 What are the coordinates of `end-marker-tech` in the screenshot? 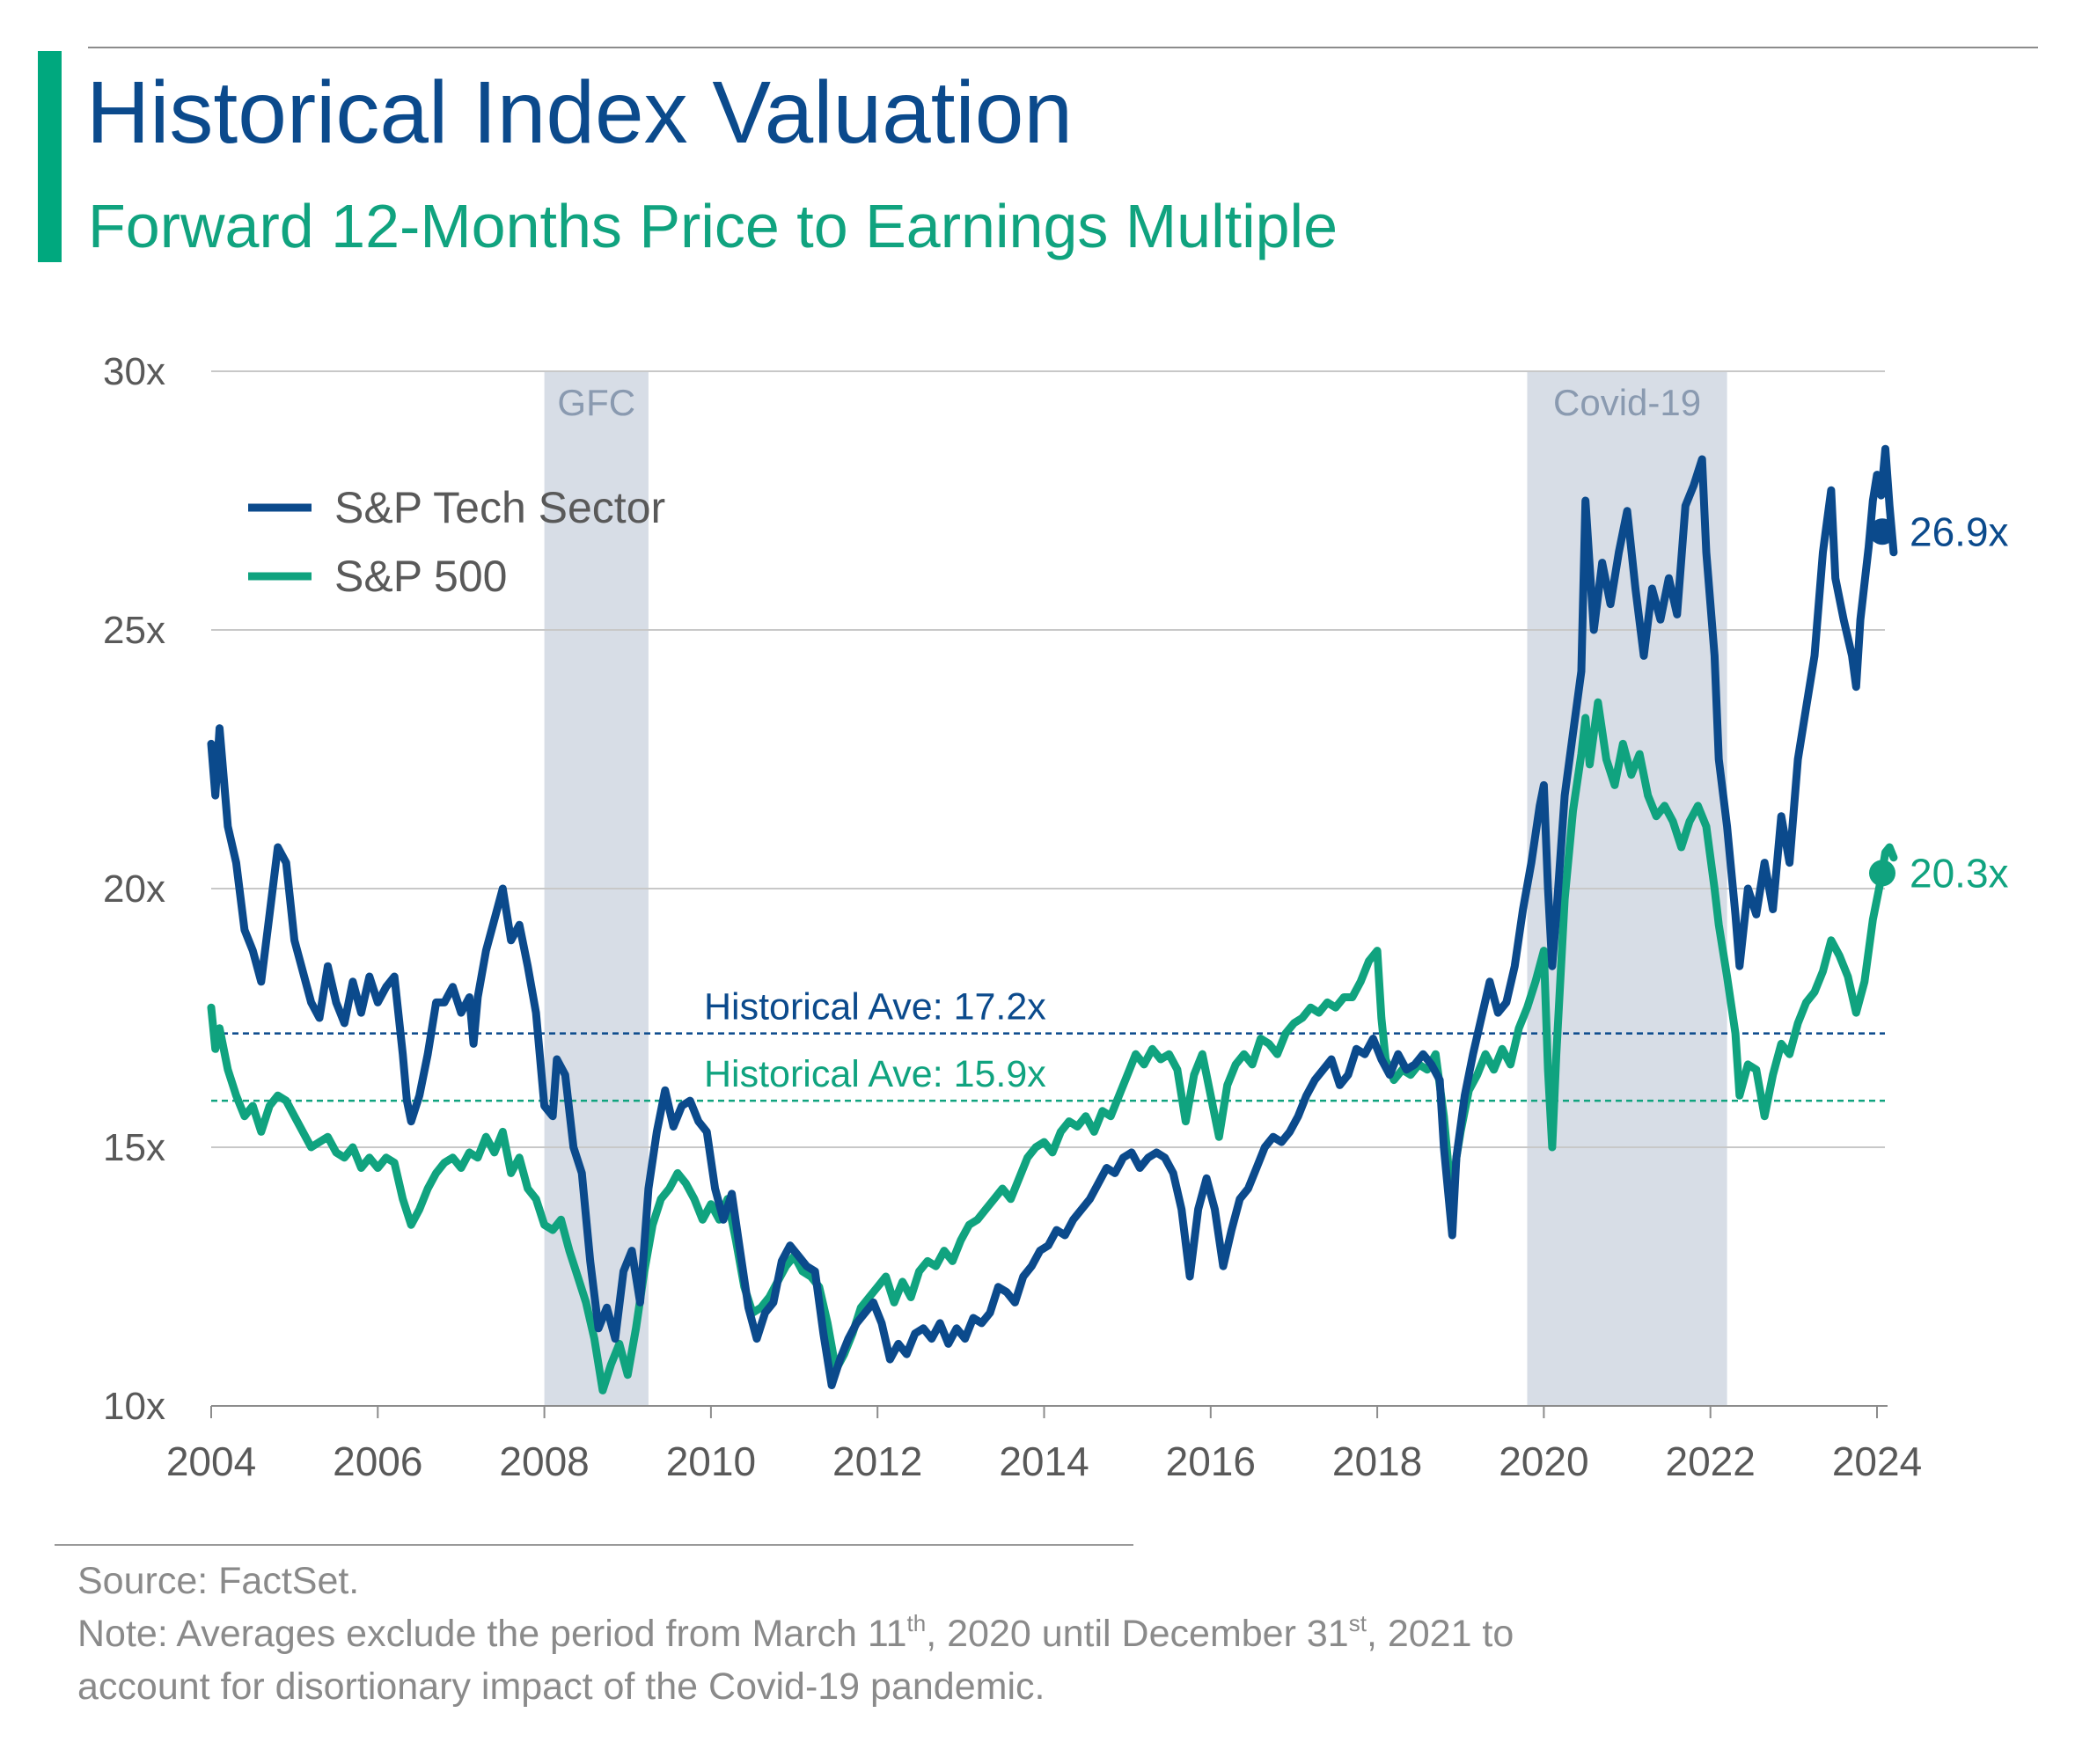 It's located at (1882, 531).